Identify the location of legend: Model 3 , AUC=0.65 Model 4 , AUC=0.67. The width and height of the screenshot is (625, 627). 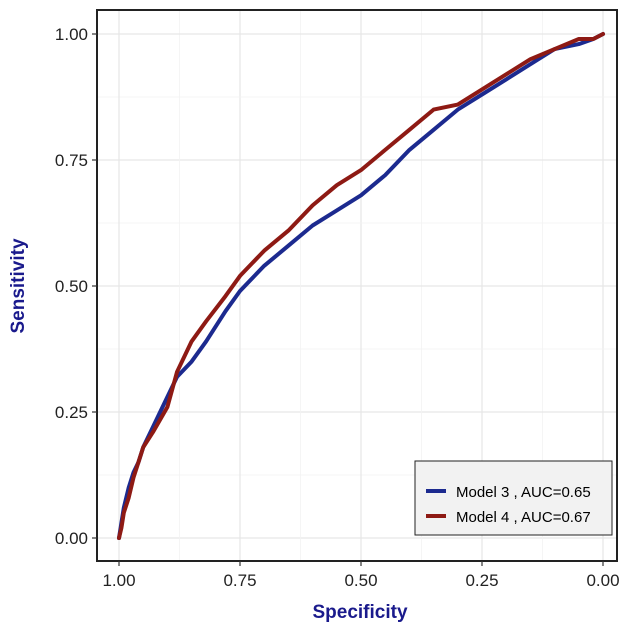
(513, 498).